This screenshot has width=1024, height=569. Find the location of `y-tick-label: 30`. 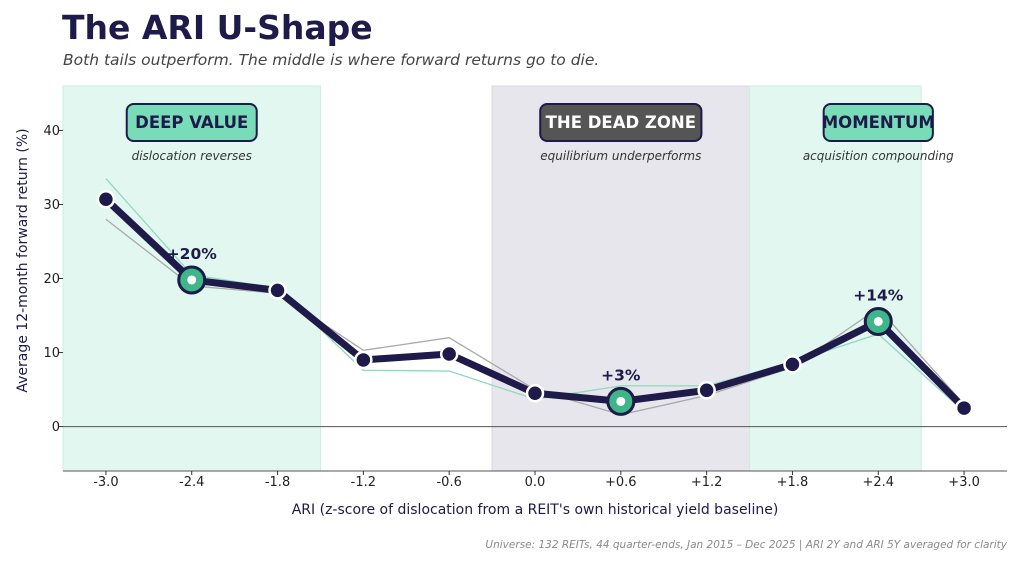

y-tick-label: 30 is located at coordinates (51, 205).